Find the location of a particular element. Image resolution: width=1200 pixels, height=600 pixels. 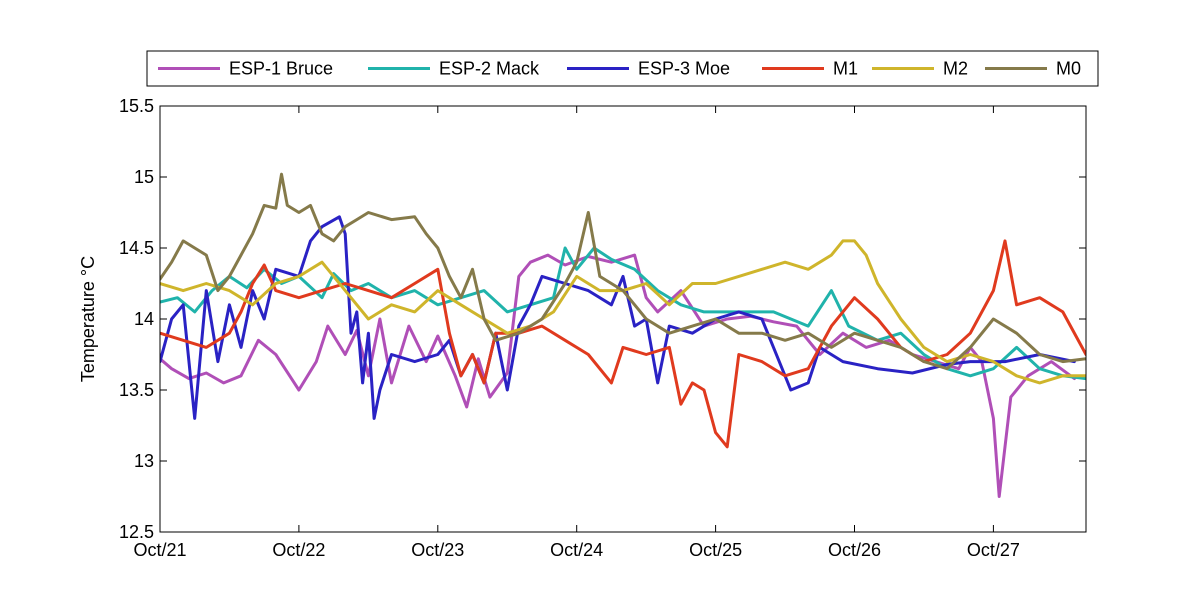

x-tick-label: Oct/22 is located at coordinates (298, 550).